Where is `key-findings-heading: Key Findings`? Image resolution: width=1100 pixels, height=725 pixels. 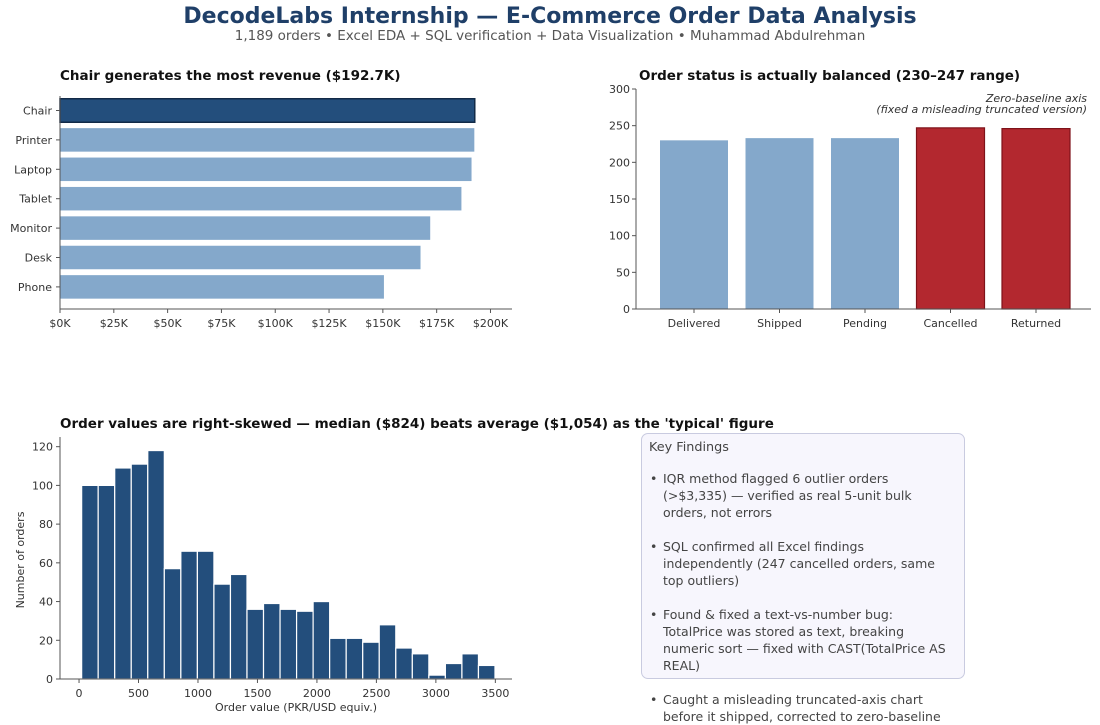 key-findings-heading: Key Findings is located at coordinates (689, 447).